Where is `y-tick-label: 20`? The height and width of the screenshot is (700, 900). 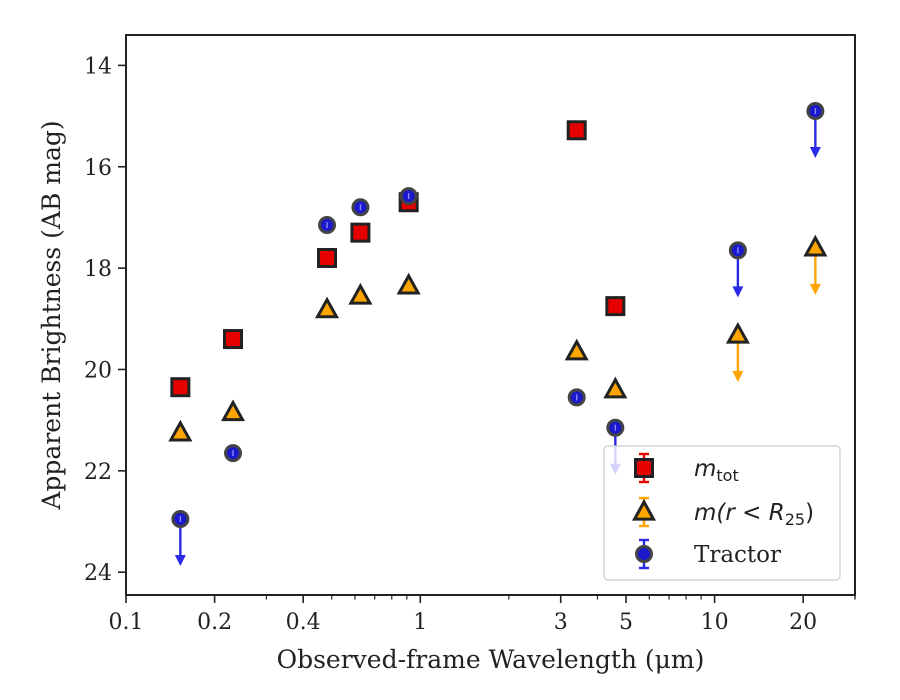 y-tick-label: 20 is located at coordinates (98, 370).